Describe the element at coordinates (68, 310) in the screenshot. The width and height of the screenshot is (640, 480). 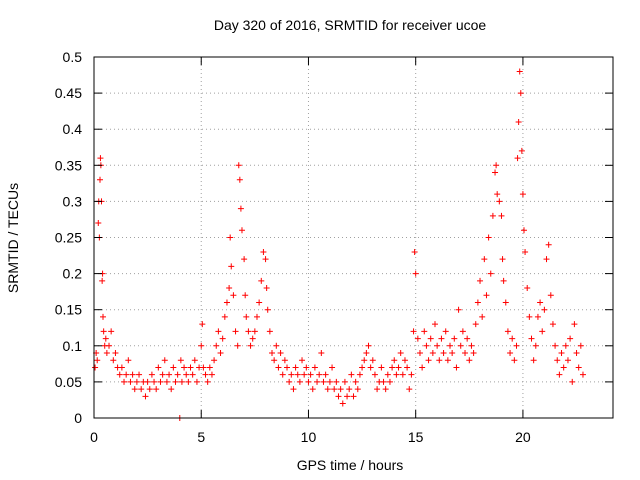
I see `y-tick-label: 0.15` at that location.